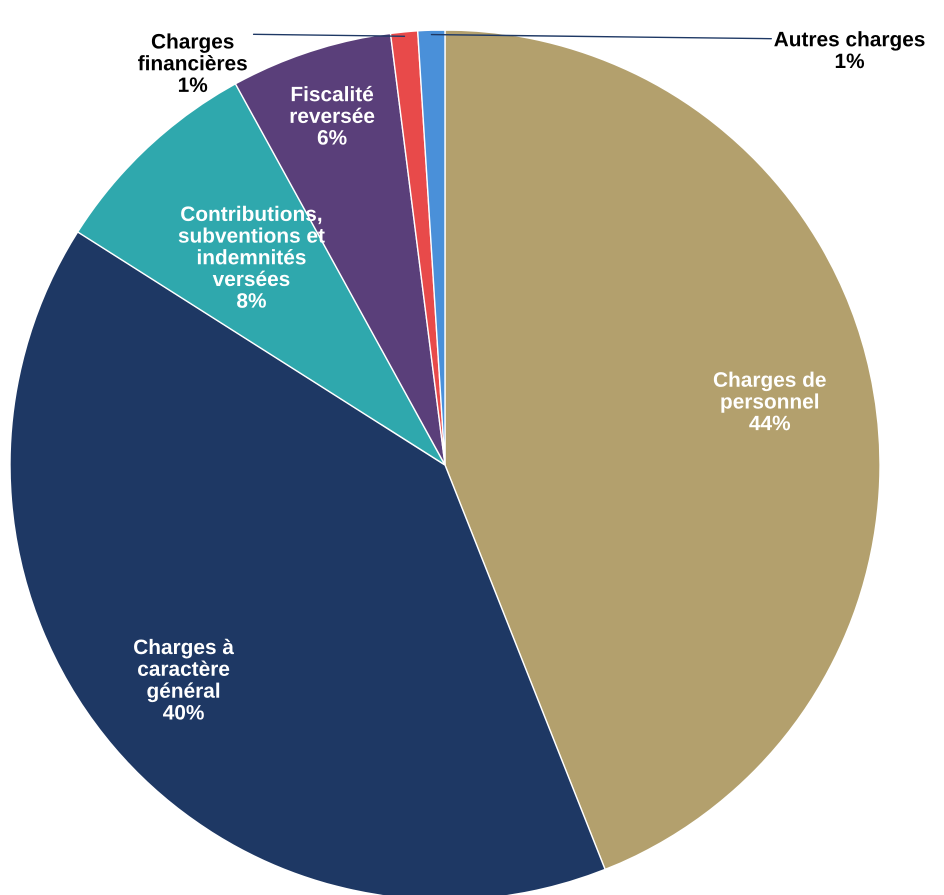 The width and height of the screenshot is (944, 895). Describe the element at coordinates (849, 41) in the screenshot. I see `slice-label: Autres charges` at that location.